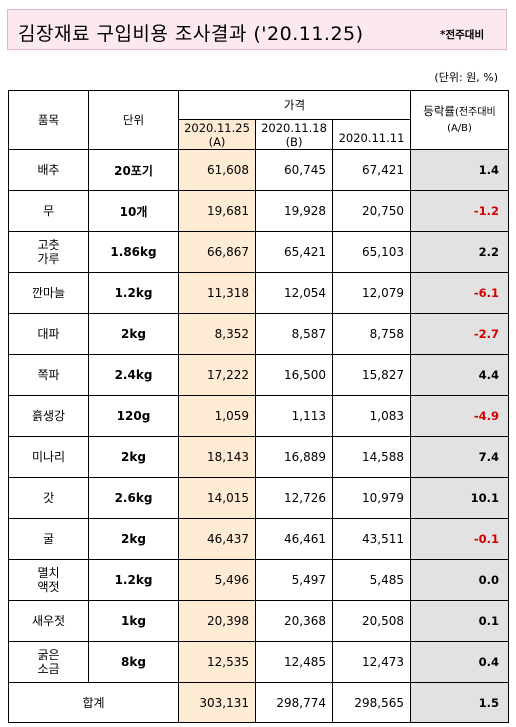  I want to click on item-name: 굴, so click(48, 539).